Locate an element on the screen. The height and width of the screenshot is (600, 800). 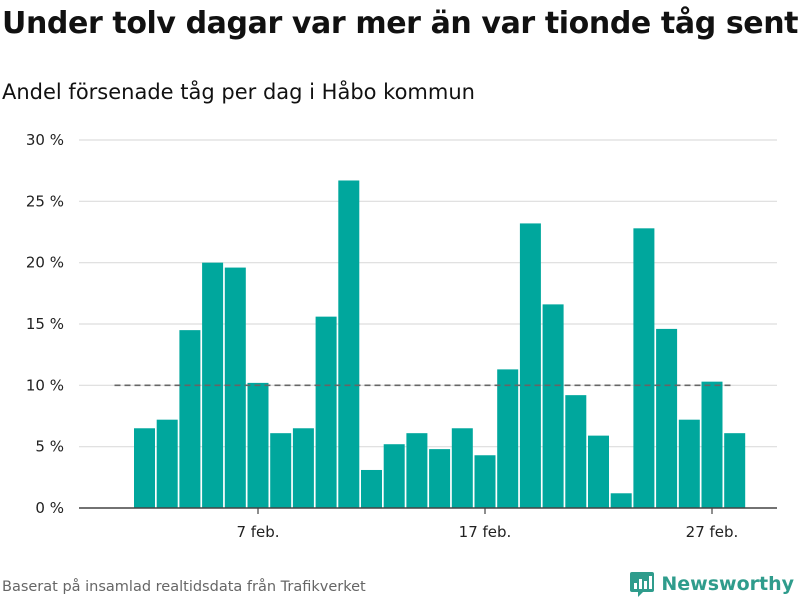
brand-name: Newsworthy is located at coordinates (727, 584).